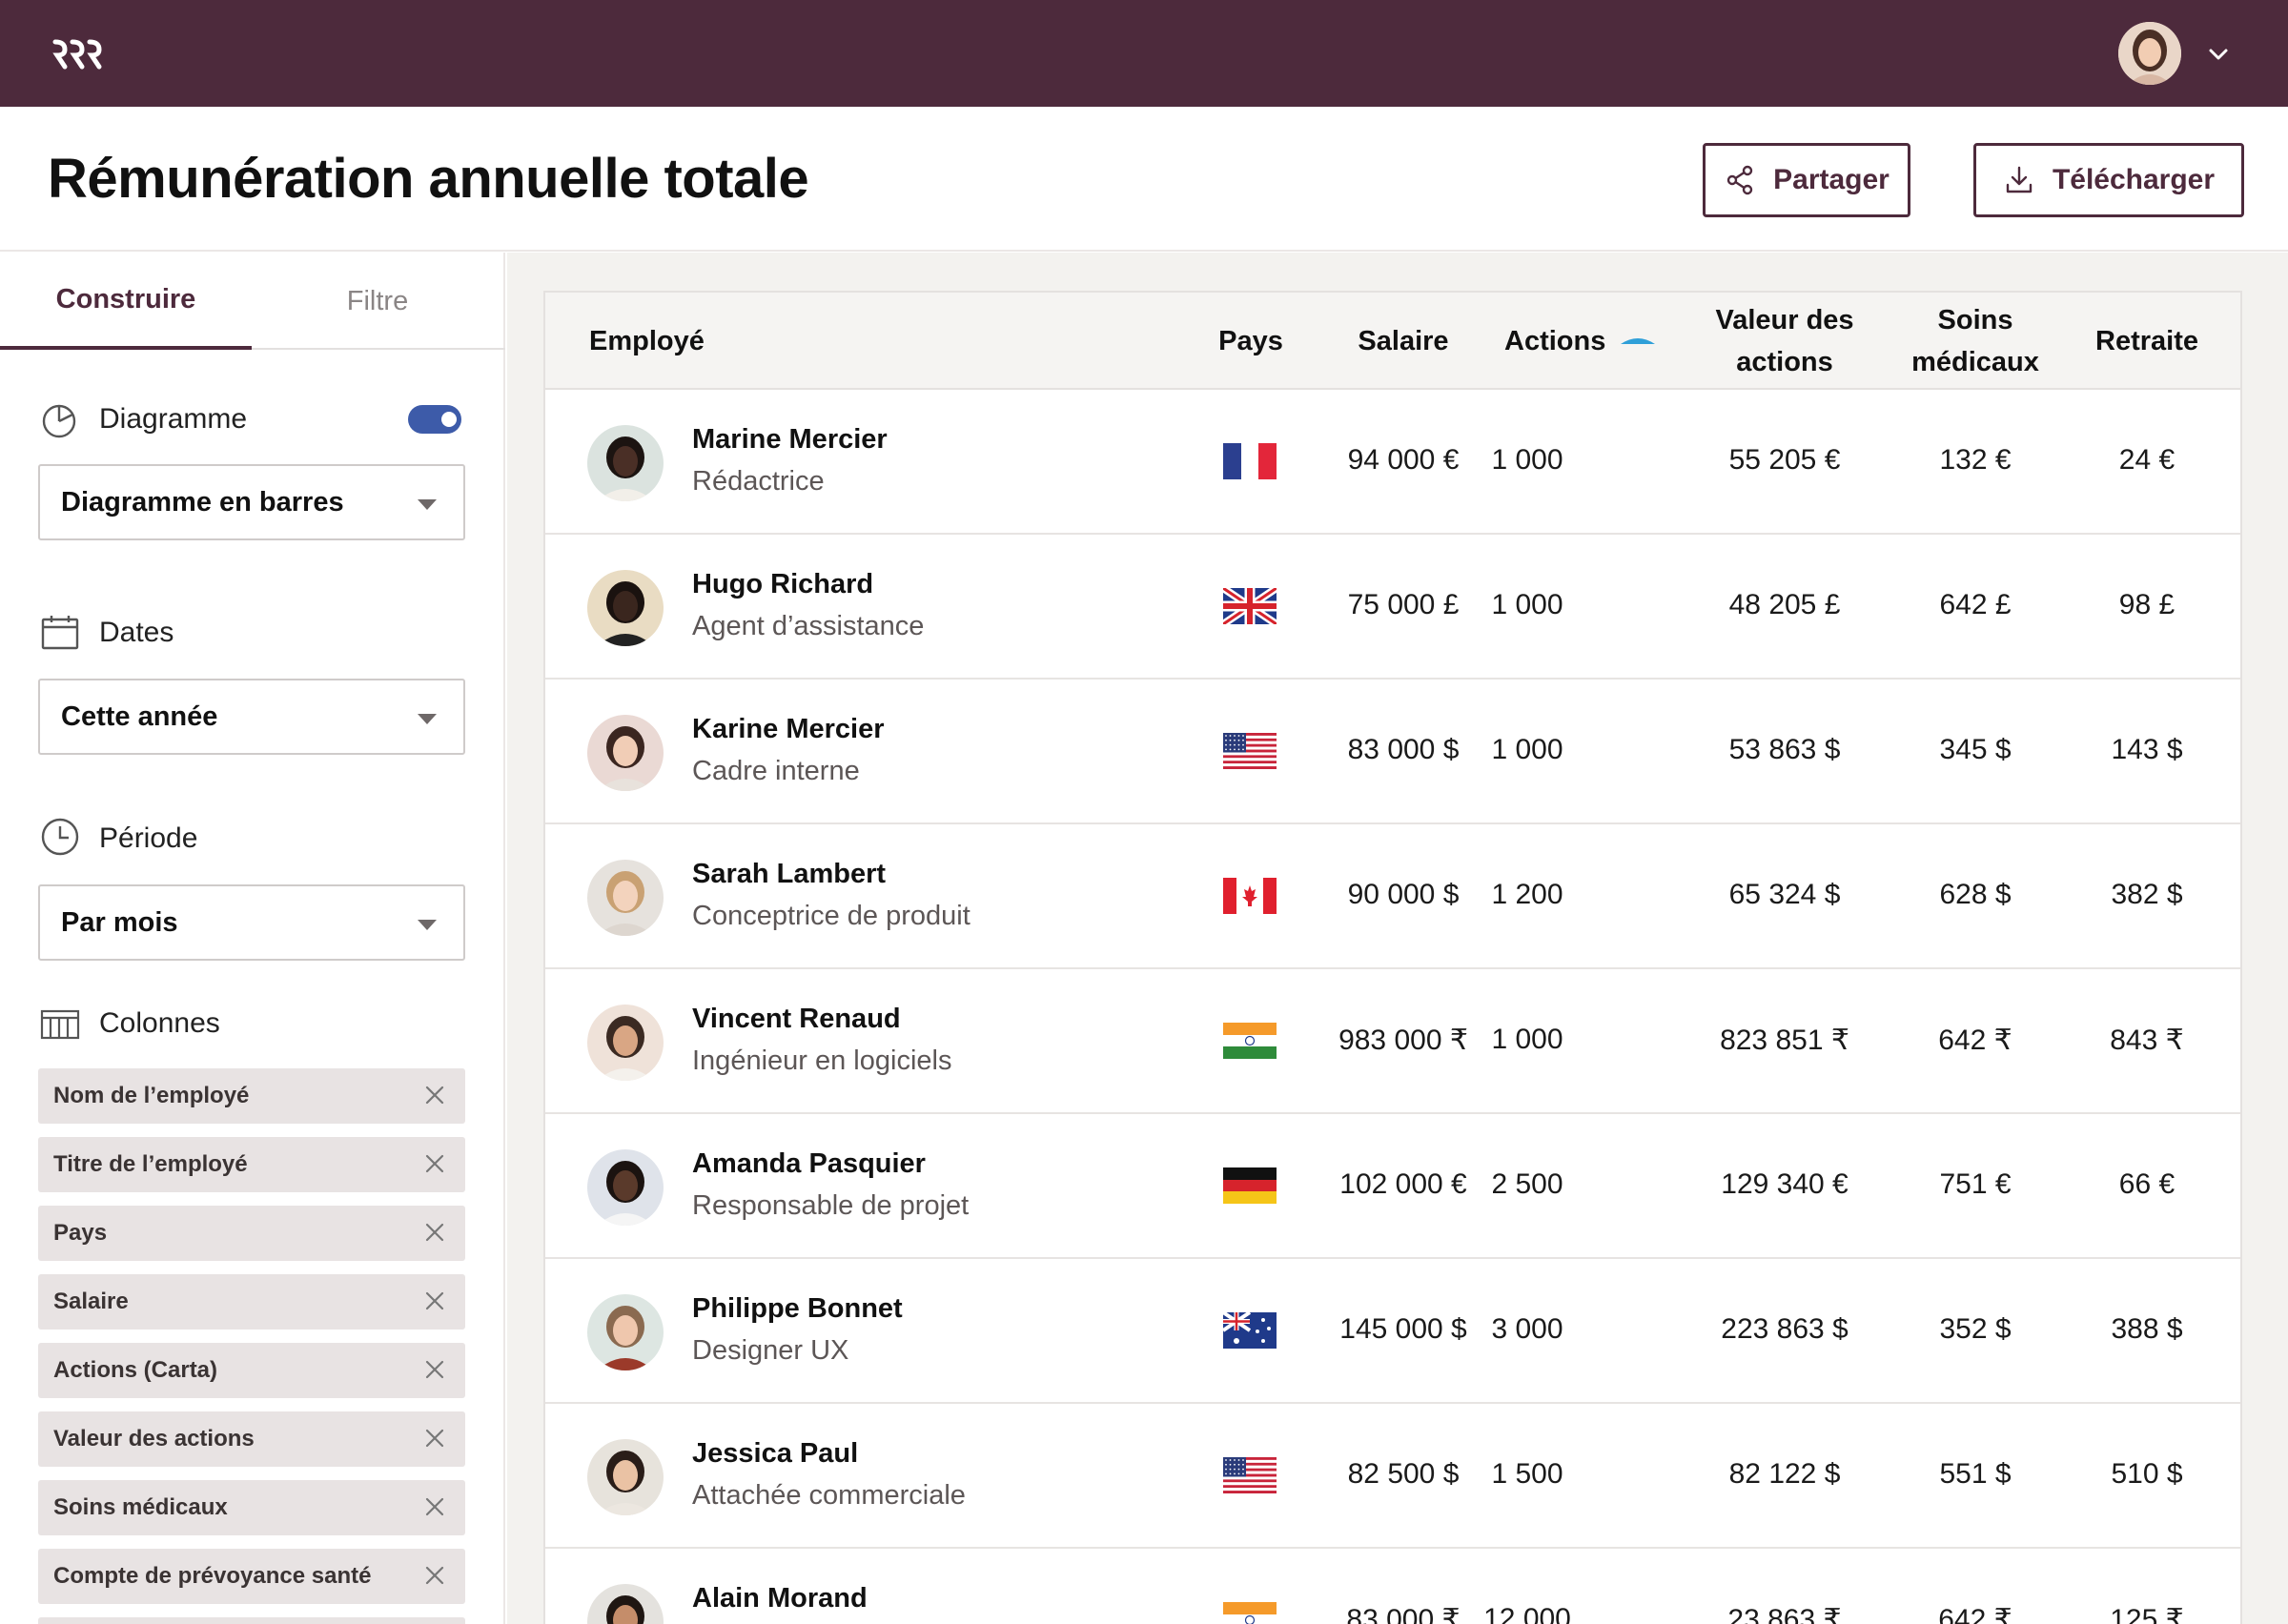 Image resolution: width=2288 pixels, height=1624 pixels. I want to click on employee-title: Agent d’assistance, so click(808, 626).